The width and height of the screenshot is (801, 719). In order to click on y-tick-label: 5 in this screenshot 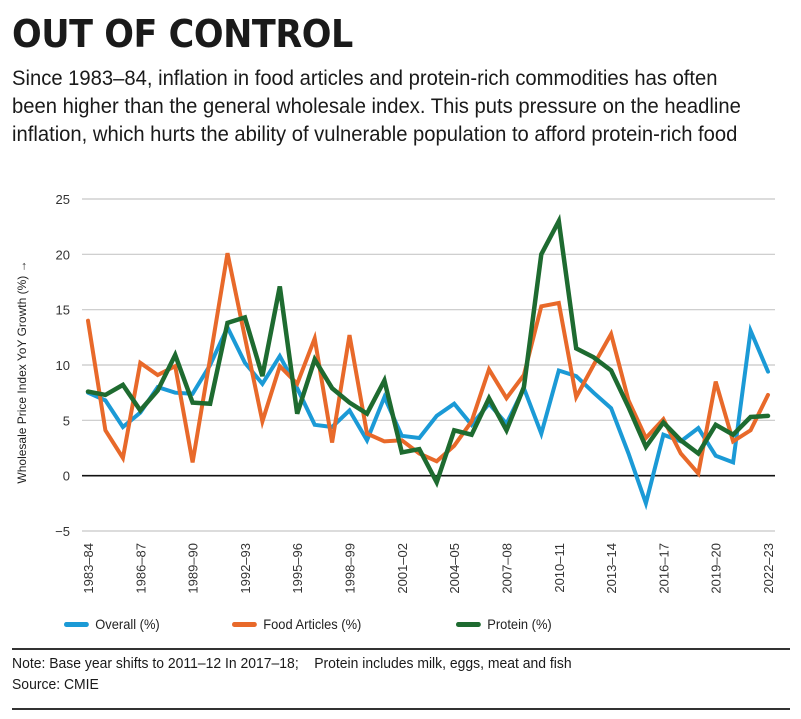, I will do `click(66, 420)`.